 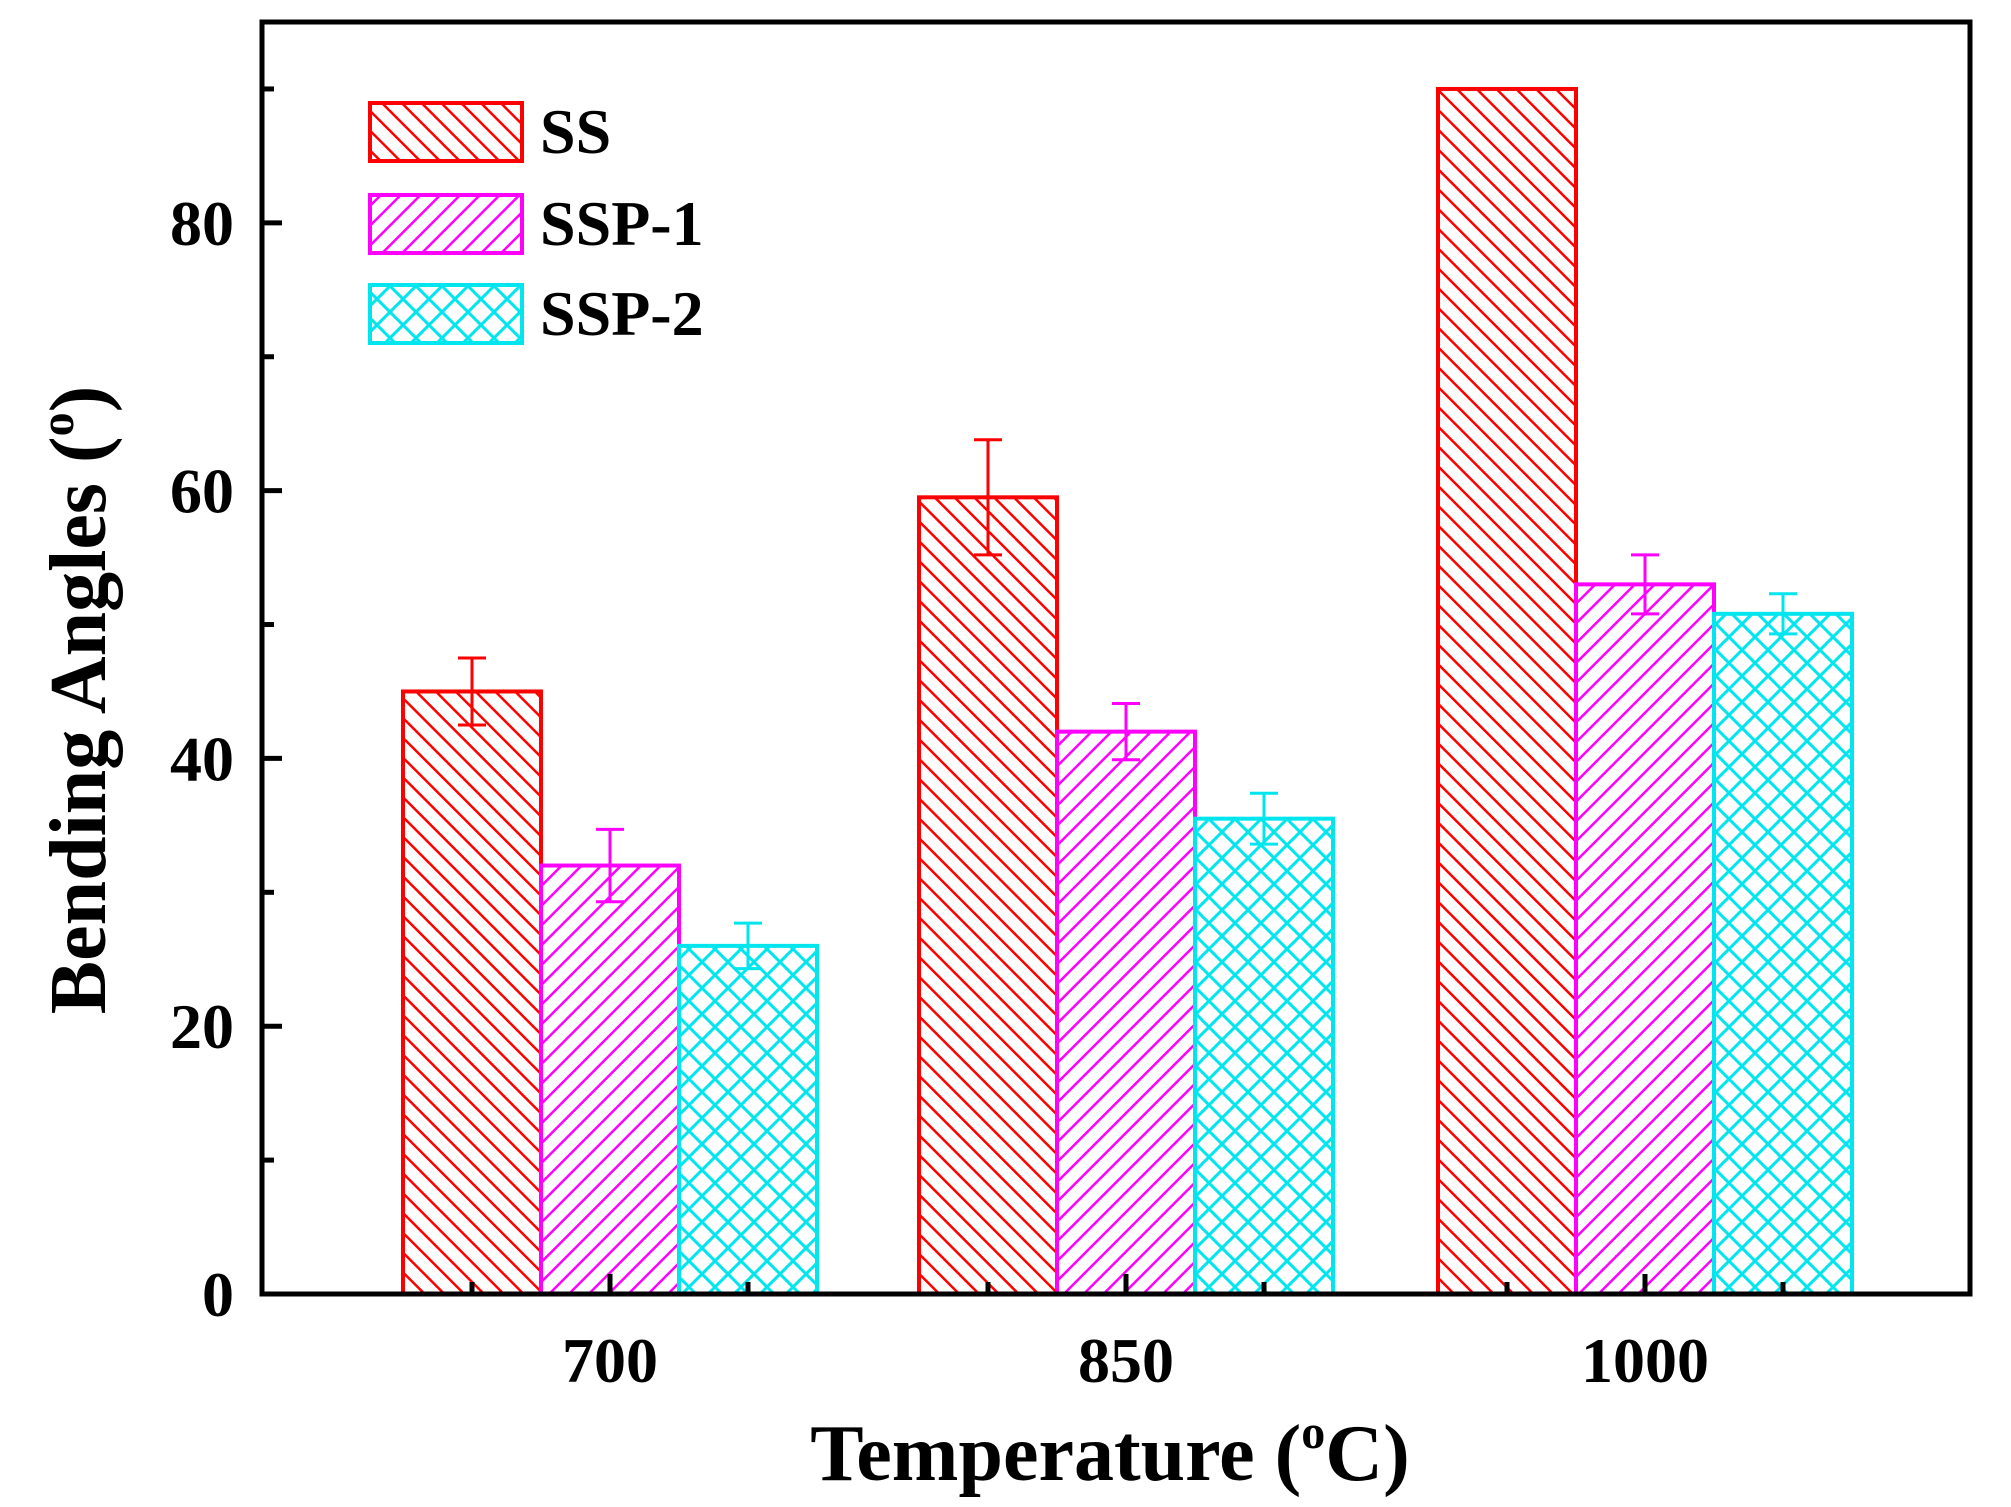 I want to click on legend-swatch-ss, so click(x=446, y=132).